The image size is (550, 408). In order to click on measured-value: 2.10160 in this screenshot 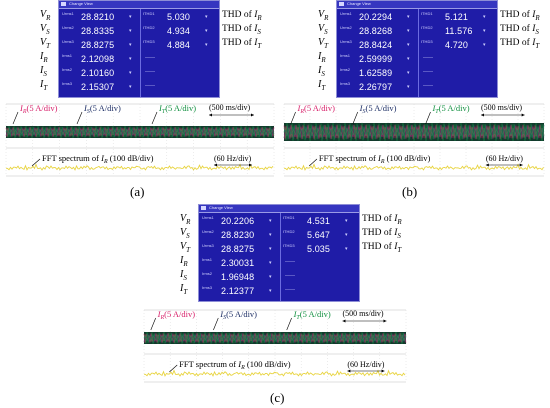, I will do `click(98, 73)`.